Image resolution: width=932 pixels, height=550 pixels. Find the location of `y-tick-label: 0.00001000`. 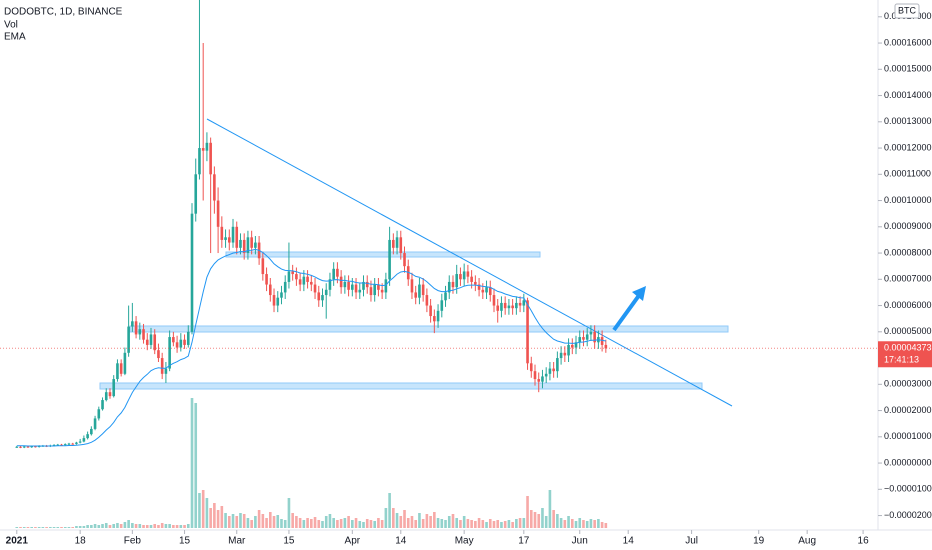

y-tick-label: 0.00001000 is located at coordinates (908, 436).